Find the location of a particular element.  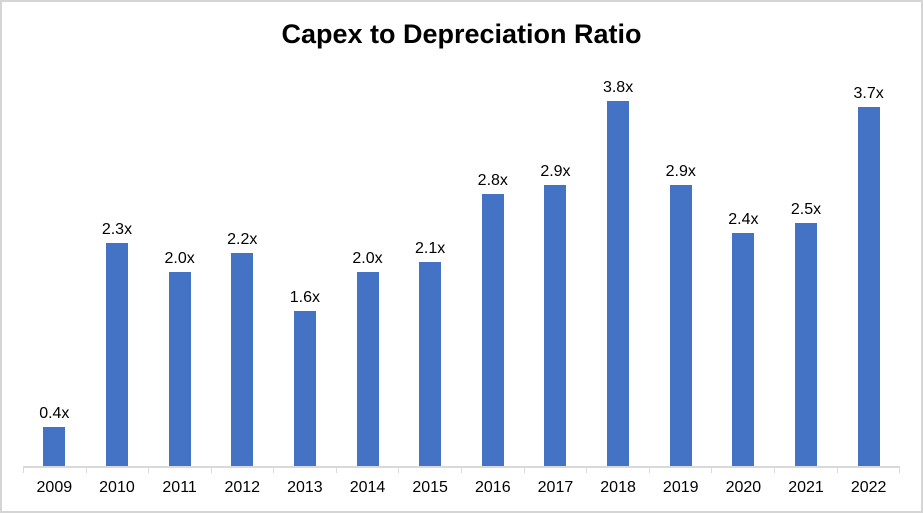

bar-group-2016: 2.8x is located at coordinates (492, 272).